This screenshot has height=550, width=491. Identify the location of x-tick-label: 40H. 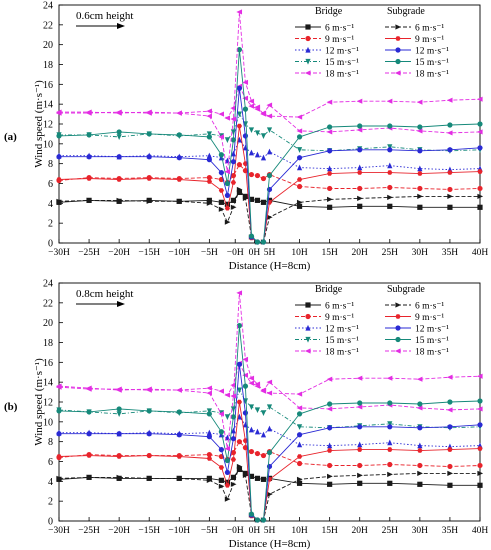
(480, 531).